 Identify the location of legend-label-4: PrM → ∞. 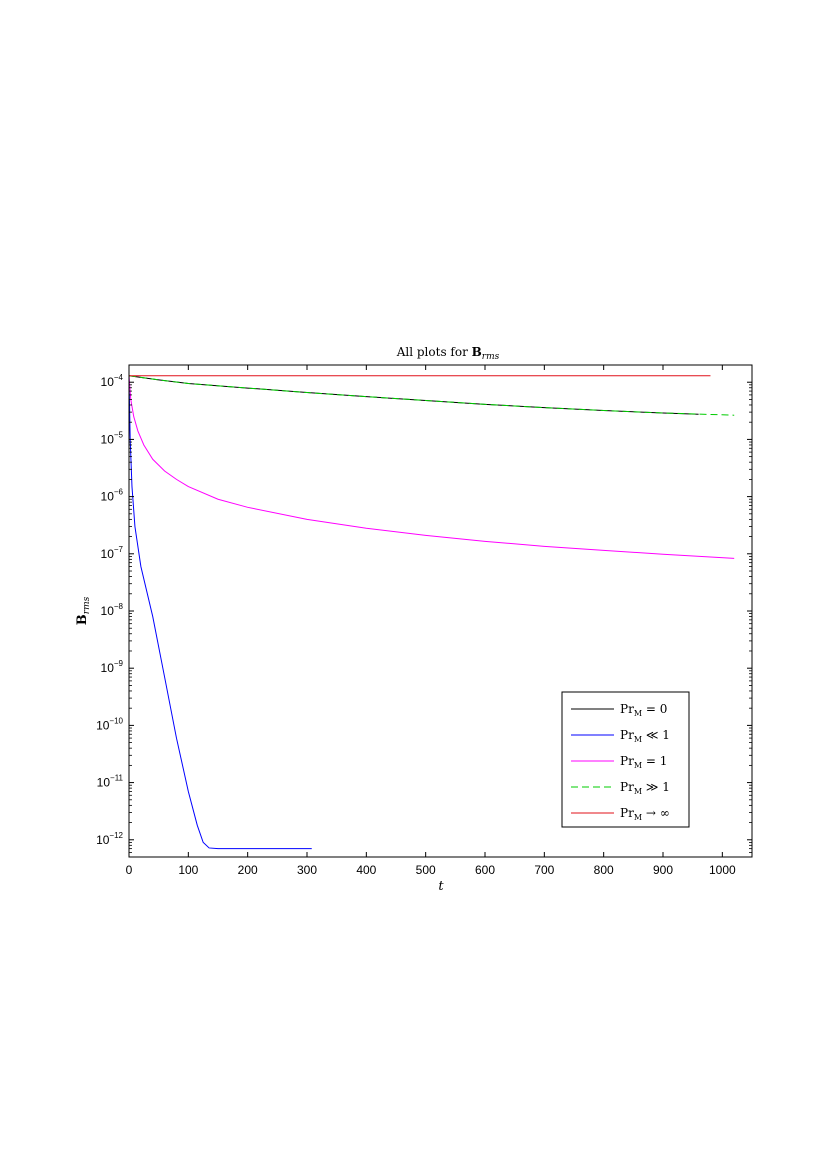
(645, 814).